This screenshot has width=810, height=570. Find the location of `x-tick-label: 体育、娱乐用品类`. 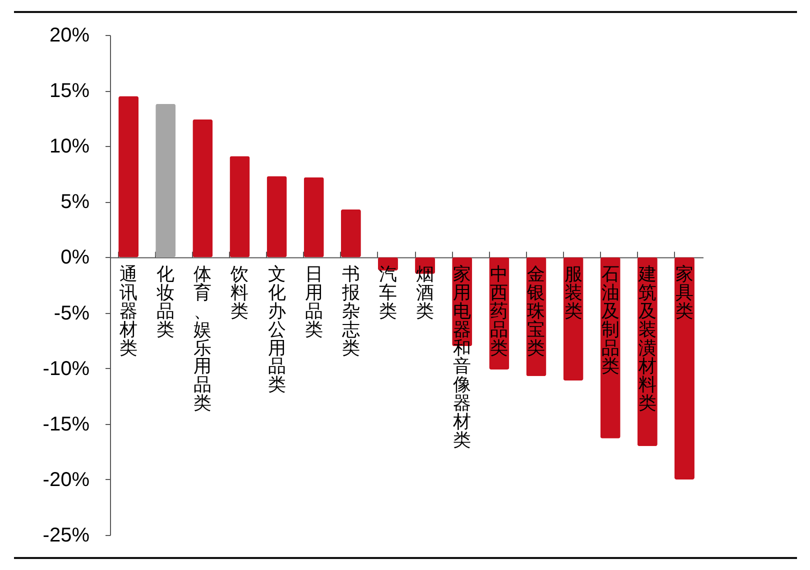

x-tick-label: 体育、娱乐用品类 is located at coordinates (203, 339).